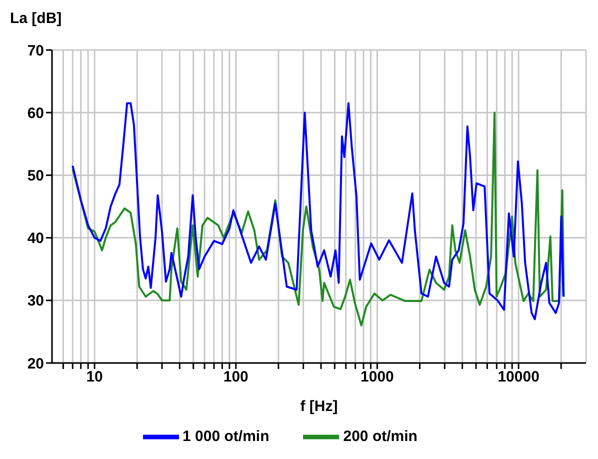 The width and height of the screenshot is (598, 459). I want to click on y-tick-label: 70, so click(35, 51).